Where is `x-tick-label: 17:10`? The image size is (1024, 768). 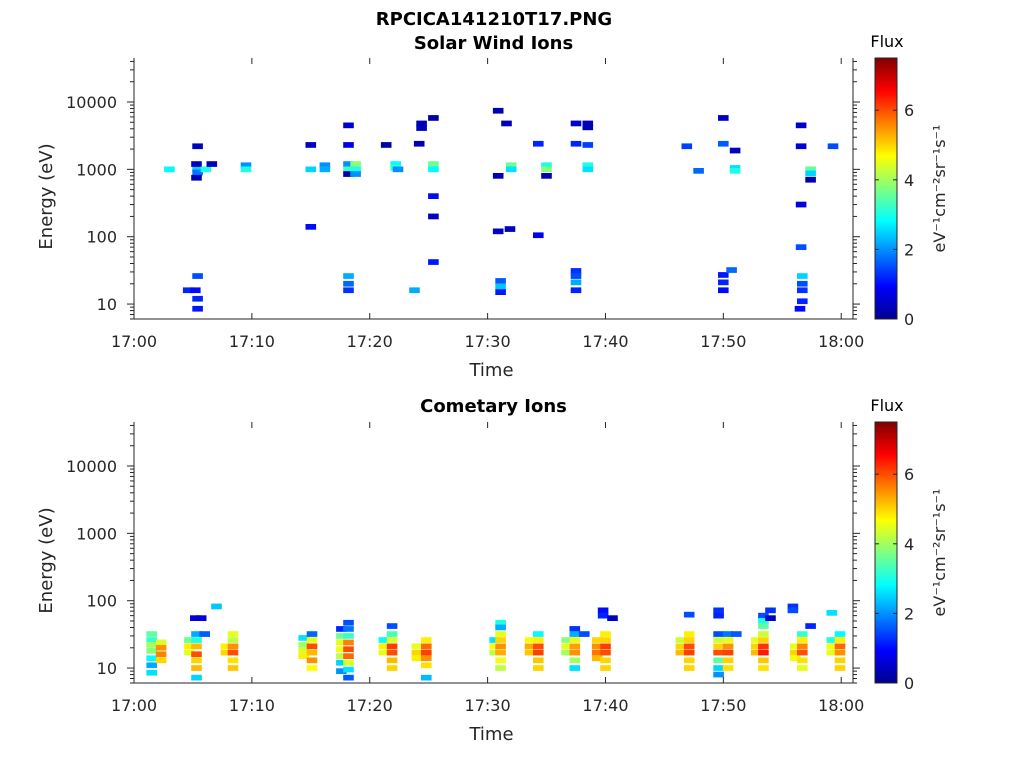 x-tick-label: 17:10 is located at coordinates (252, 705).